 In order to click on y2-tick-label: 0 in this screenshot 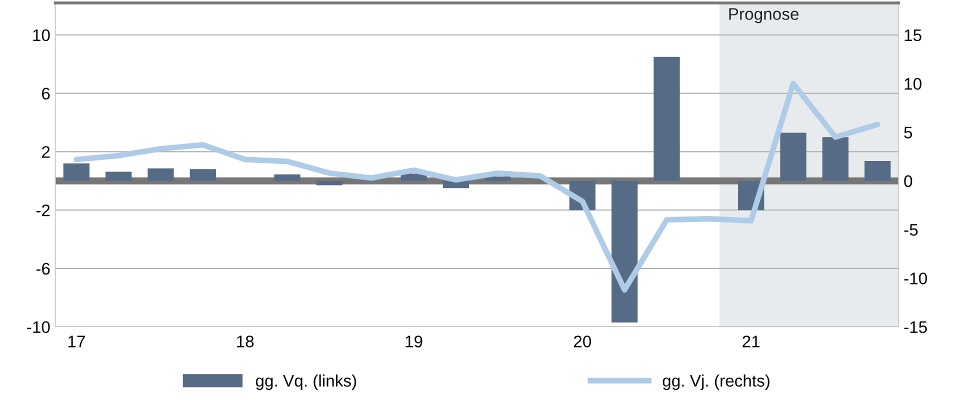, I will do `click(908, 181)`.